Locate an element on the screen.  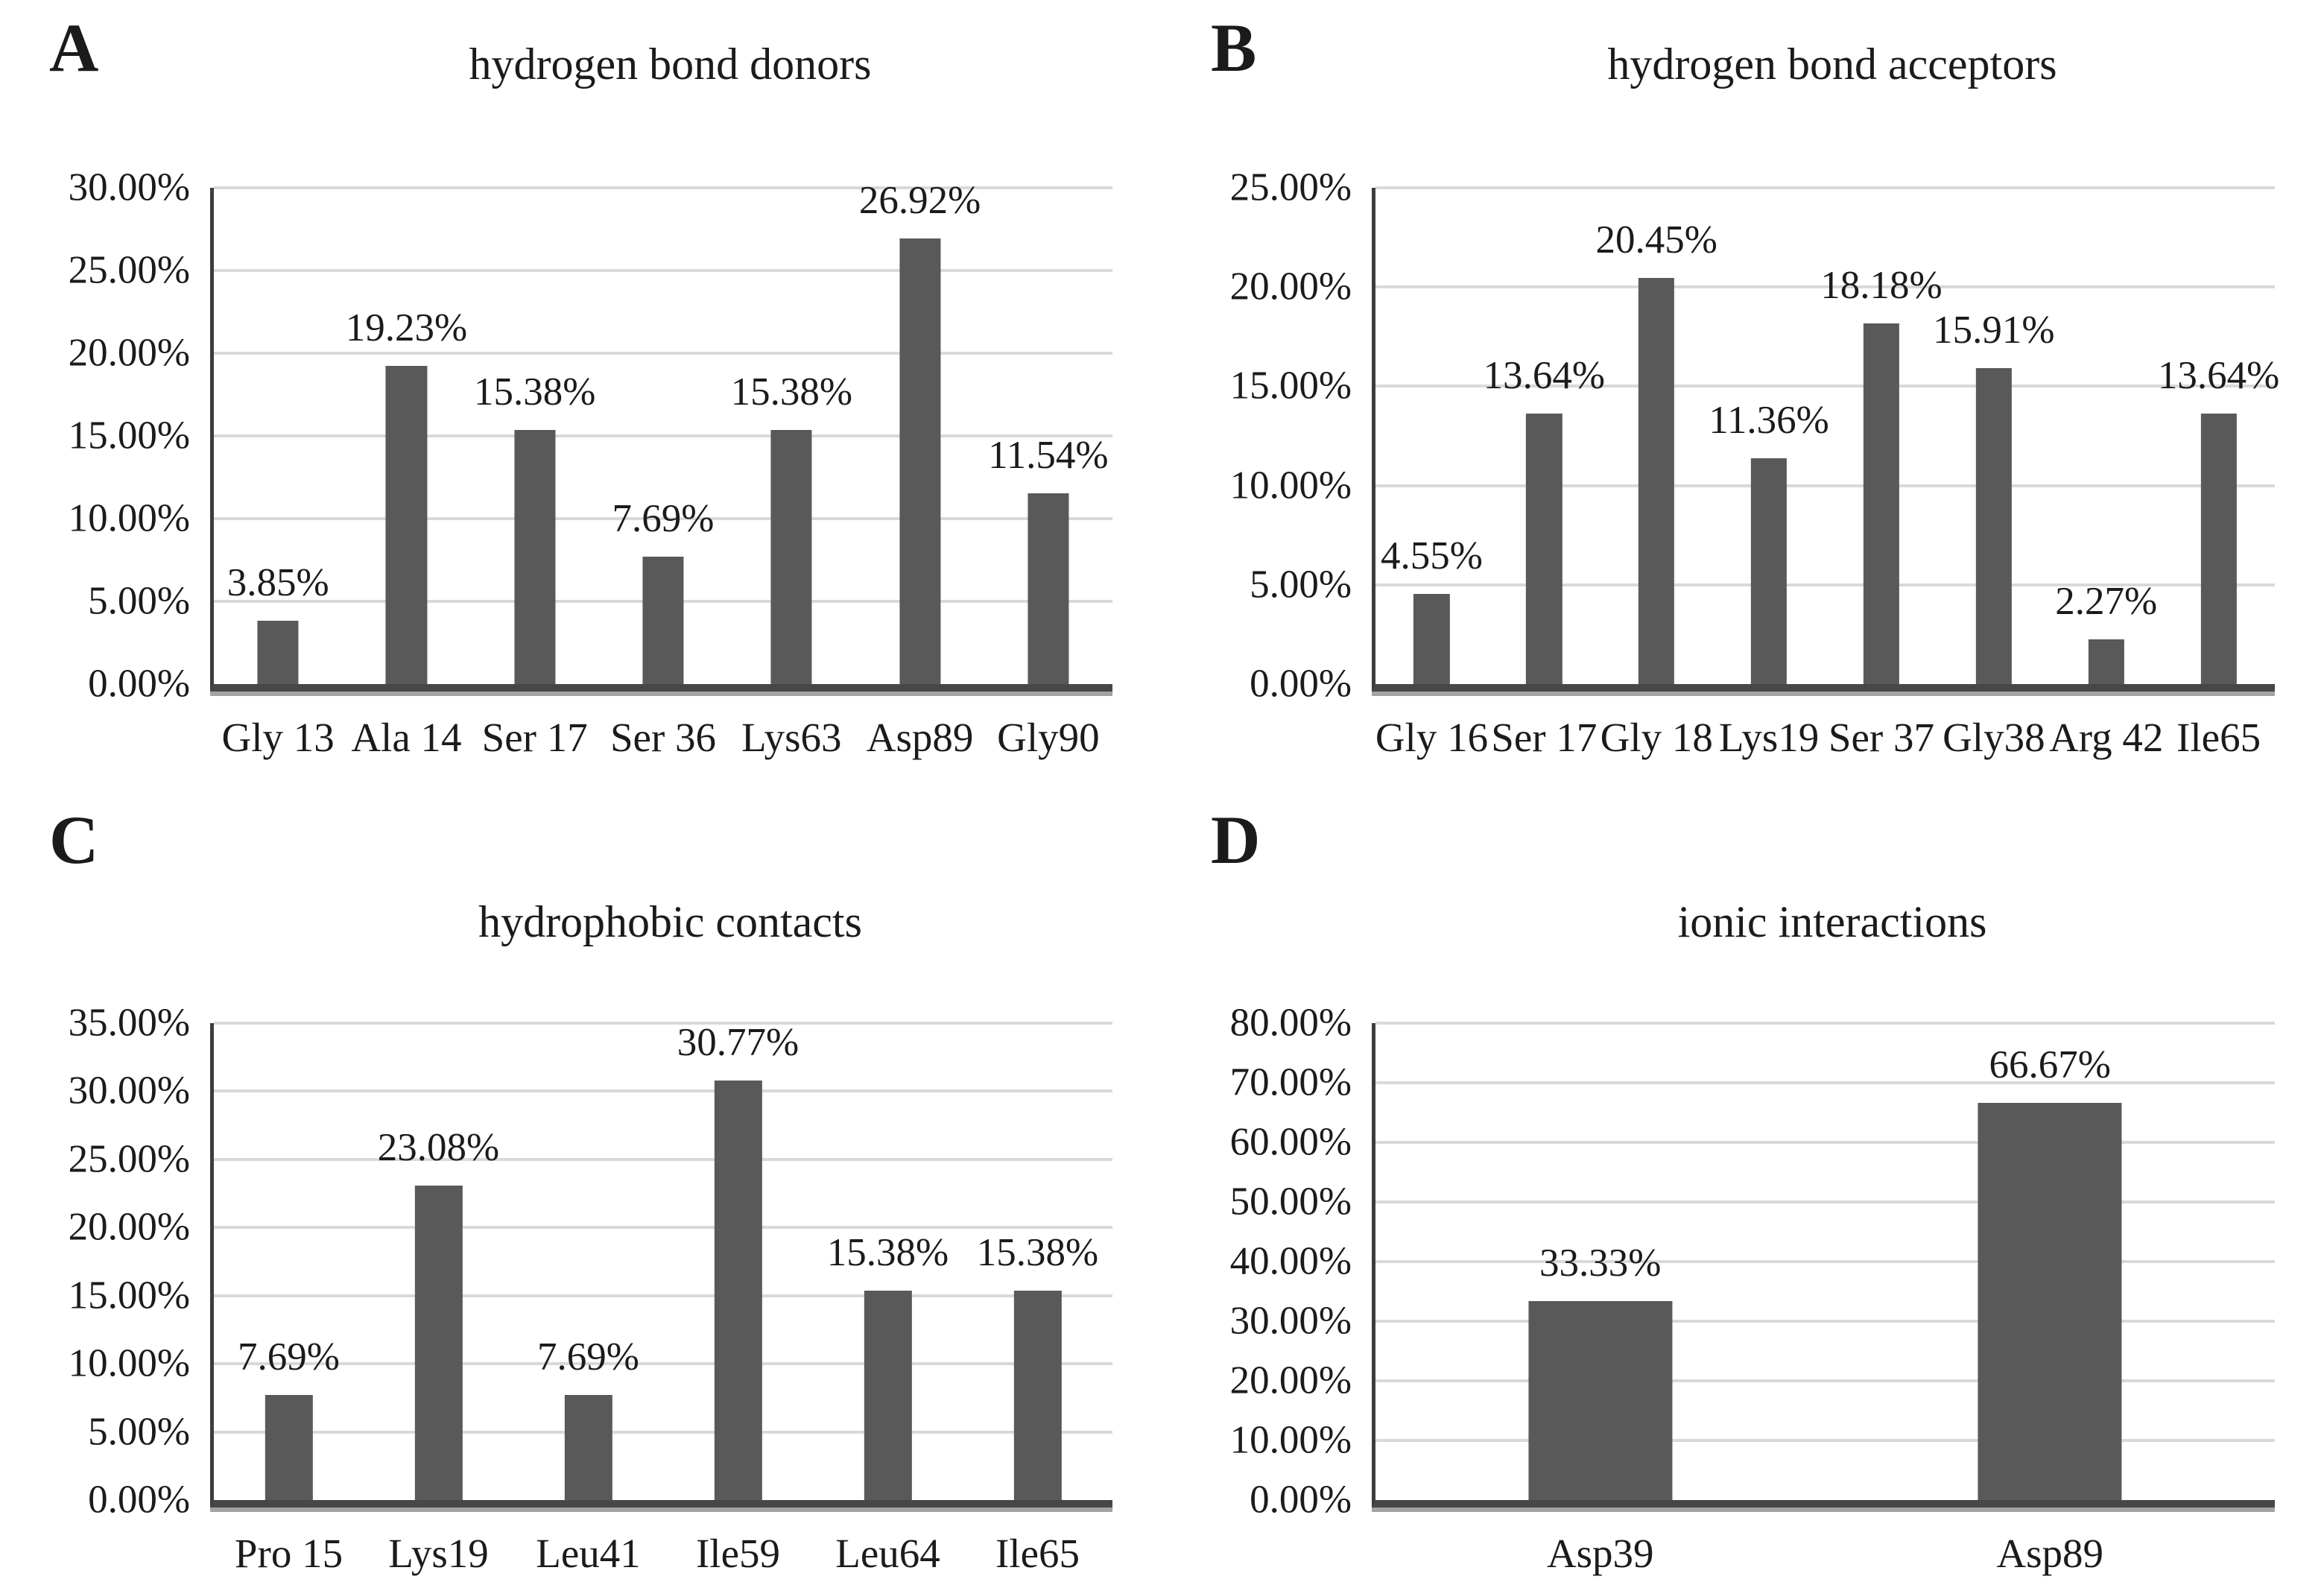
x-category-label: Leu64 is located at coordinates (888, 1553).